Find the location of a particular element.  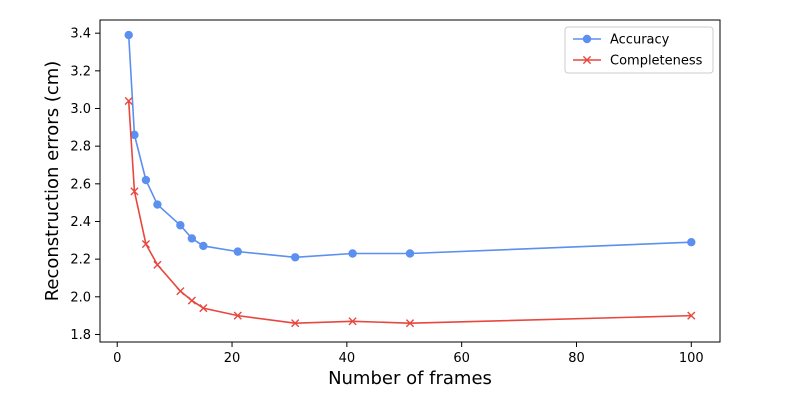

x-axis-title: Number of frames is located at coordinates (410, 378).